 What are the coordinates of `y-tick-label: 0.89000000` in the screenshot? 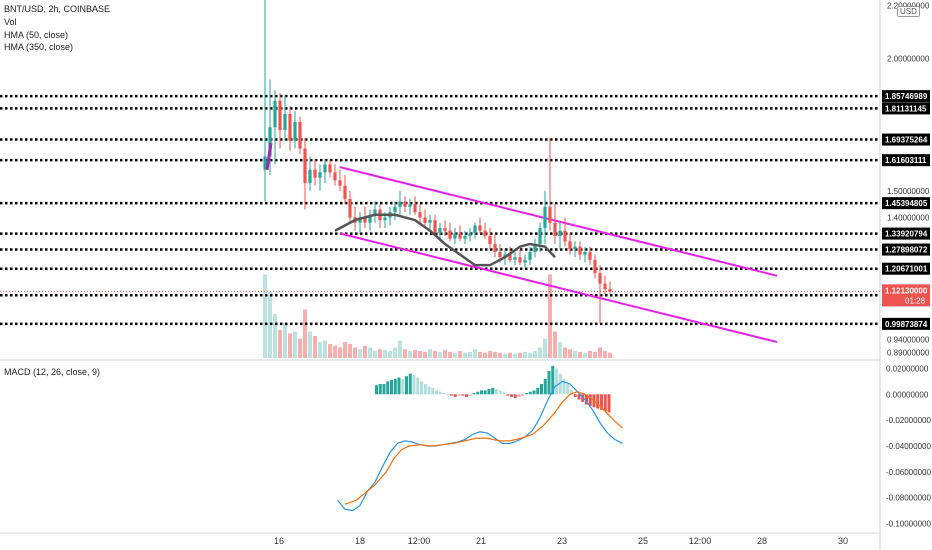 It's located at (908, 353).